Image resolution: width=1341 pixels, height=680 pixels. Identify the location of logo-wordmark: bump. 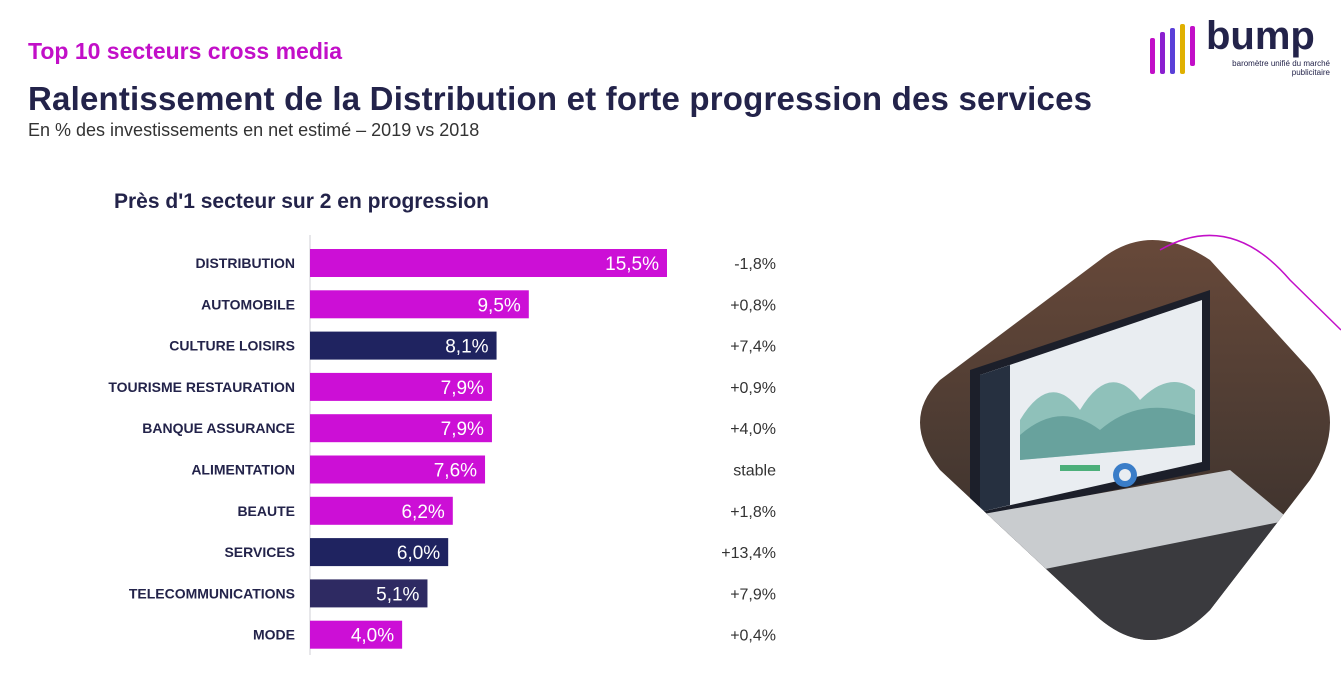
(1260, 36).